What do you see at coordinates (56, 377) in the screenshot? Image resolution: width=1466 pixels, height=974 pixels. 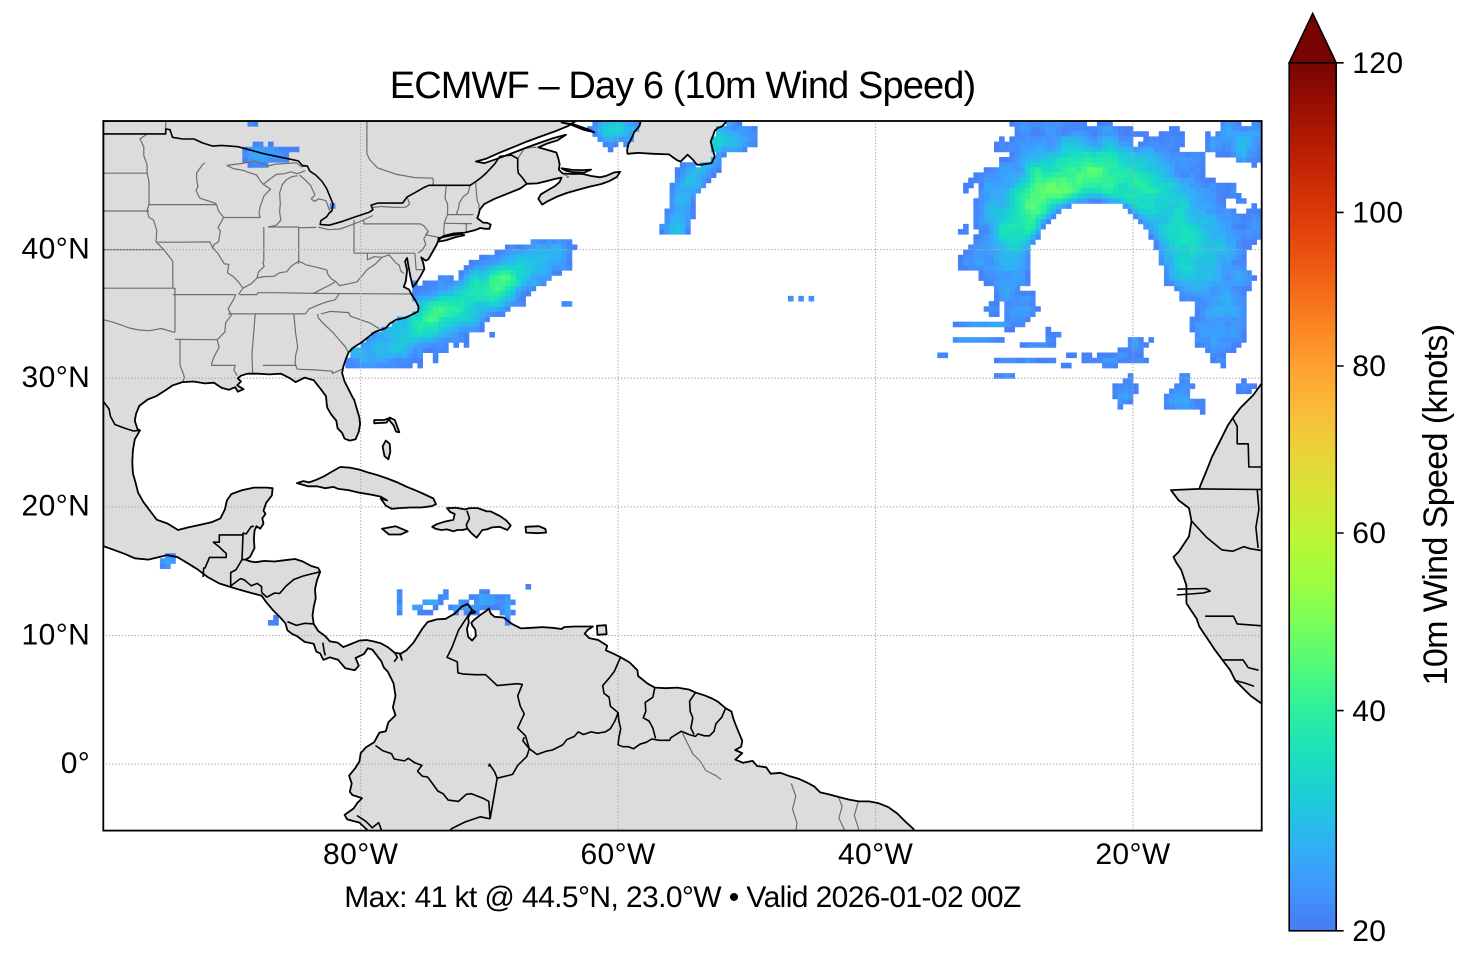 I see `svg-text: 30°N` at bounding box center [56, 377].